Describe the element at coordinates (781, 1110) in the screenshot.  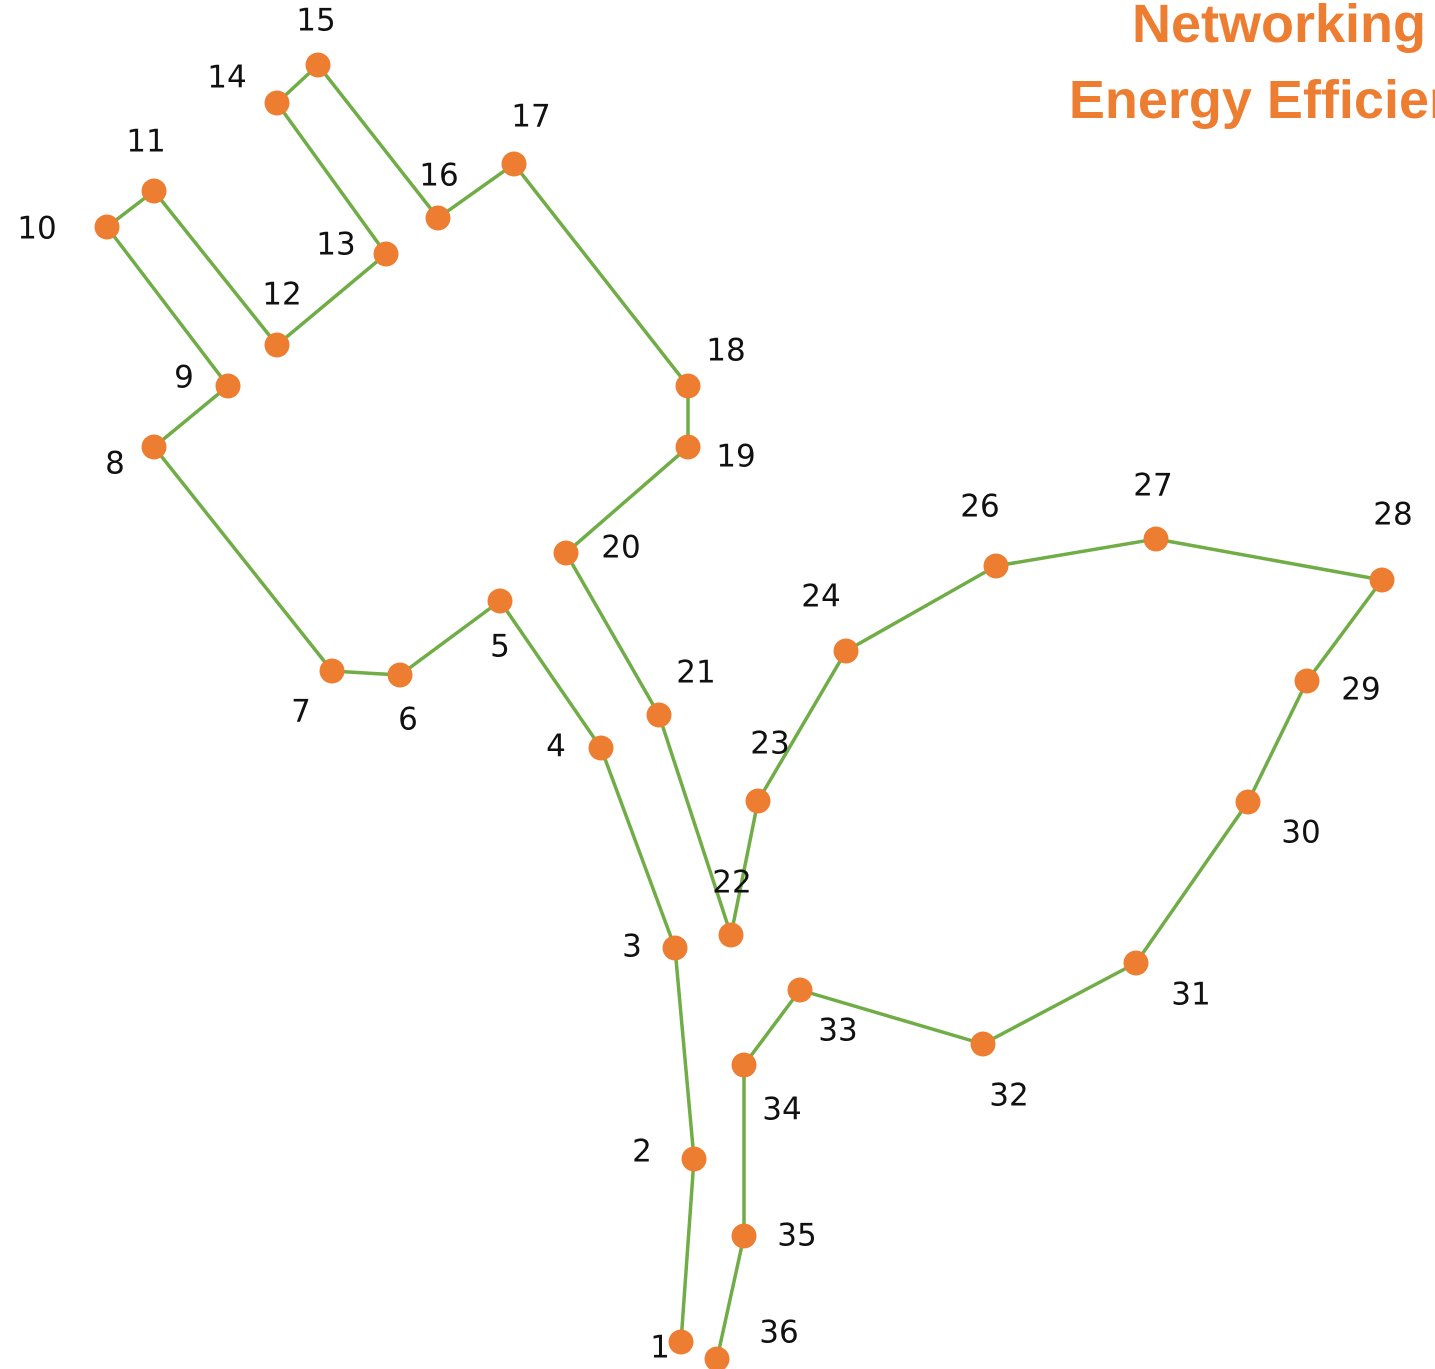
I see `point-label-34: 34` at that location.